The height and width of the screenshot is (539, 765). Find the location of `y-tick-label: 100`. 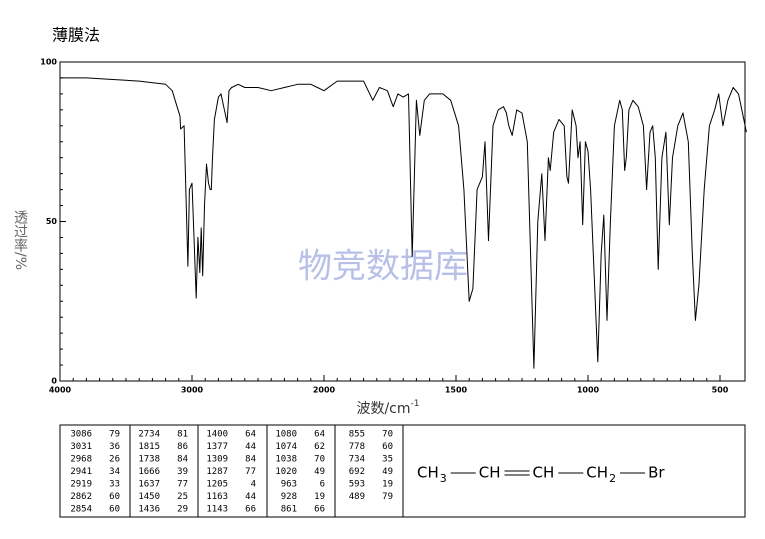

y-tick-label: 100 is located at coordinates (48, 62).